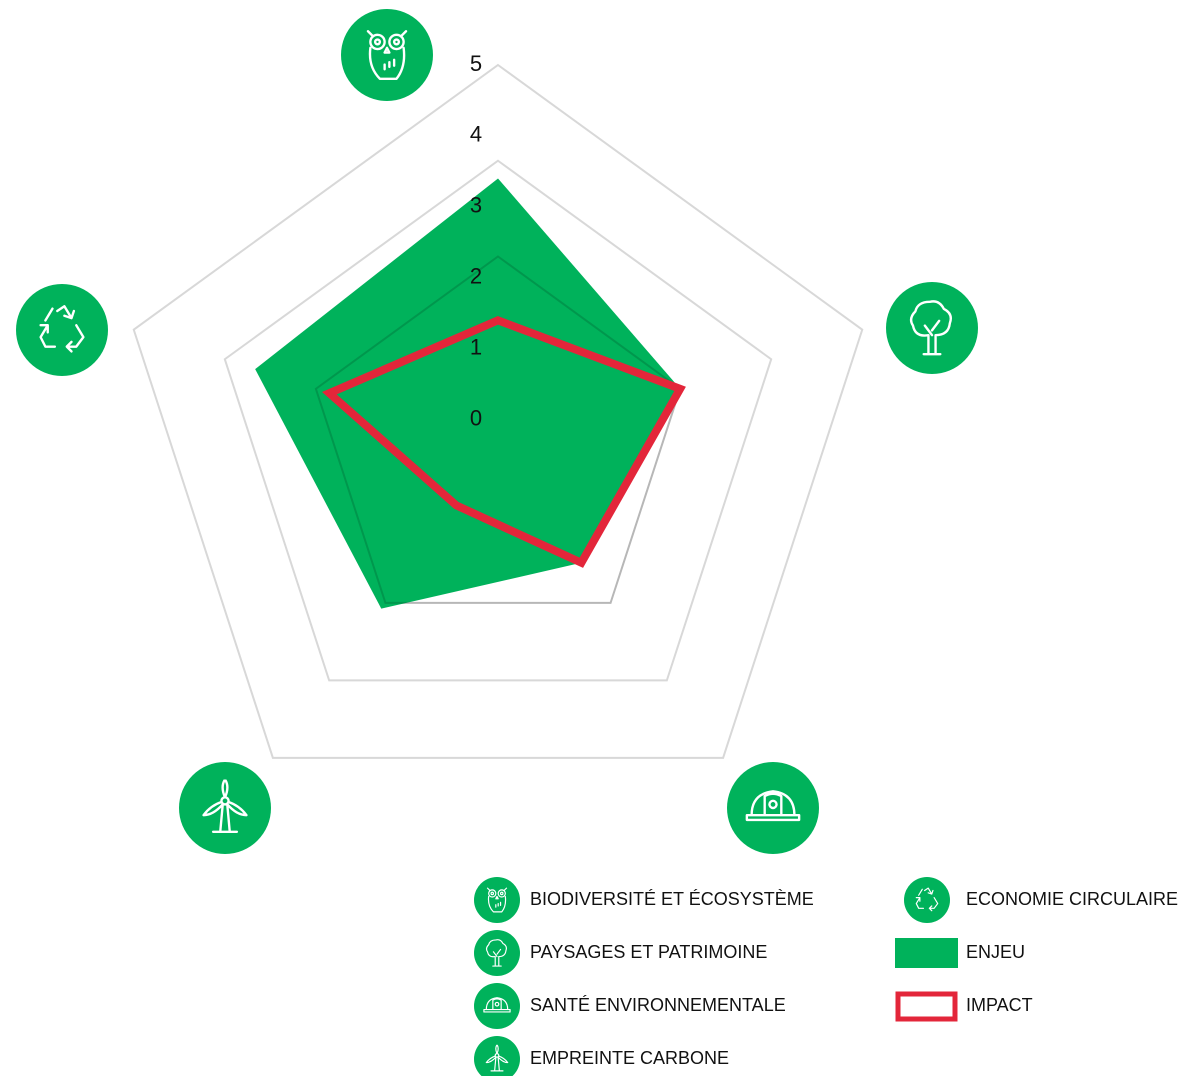 Image resolution: width=1185 pixels, height=1076 pixels. Describe the element at coordinates (476, 347) in the screenshot. I see `r-tick-label: 1` at that location.